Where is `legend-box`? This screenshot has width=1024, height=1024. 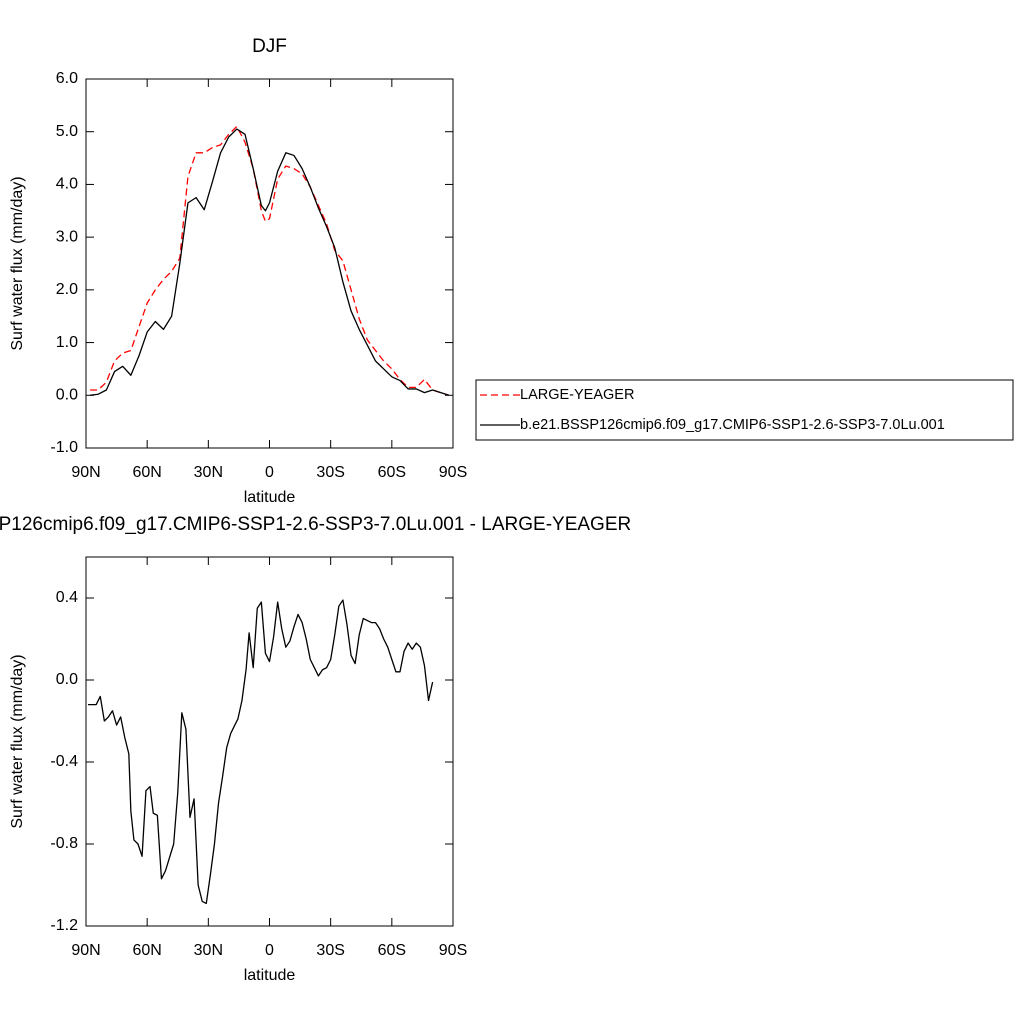
legend-box is located at coordinates (744, 410).